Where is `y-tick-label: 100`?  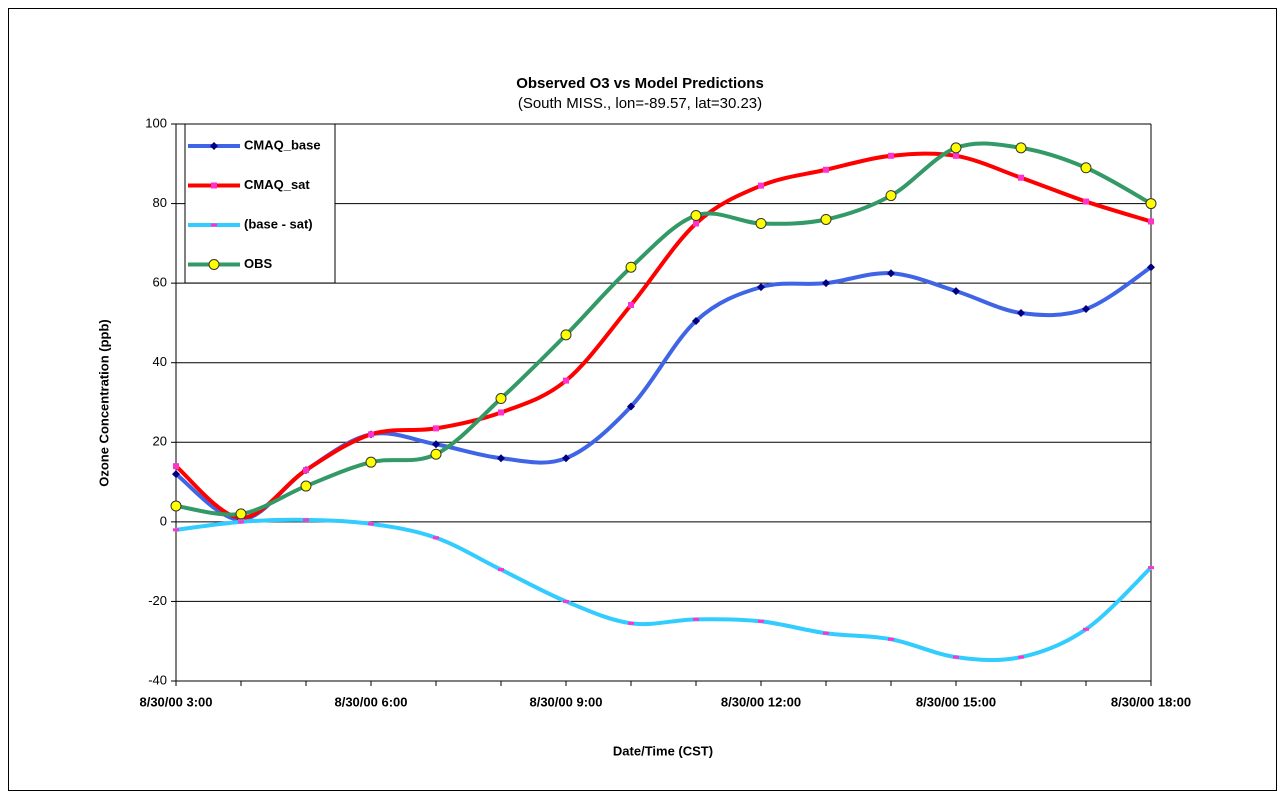
y-tick-label: 100 is located at coordinates (156, 122).